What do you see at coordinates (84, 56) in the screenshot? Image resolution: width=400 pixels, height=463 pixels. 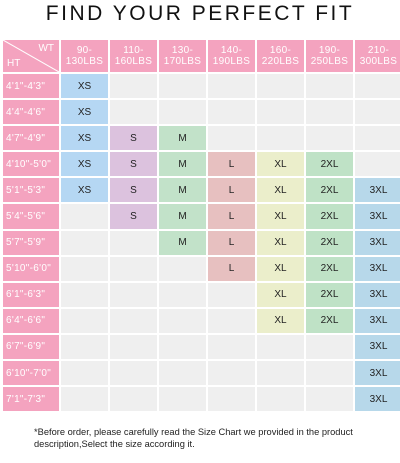 I see `weight-header-0: 90- 130LBS` at bounding box center [84, 56].